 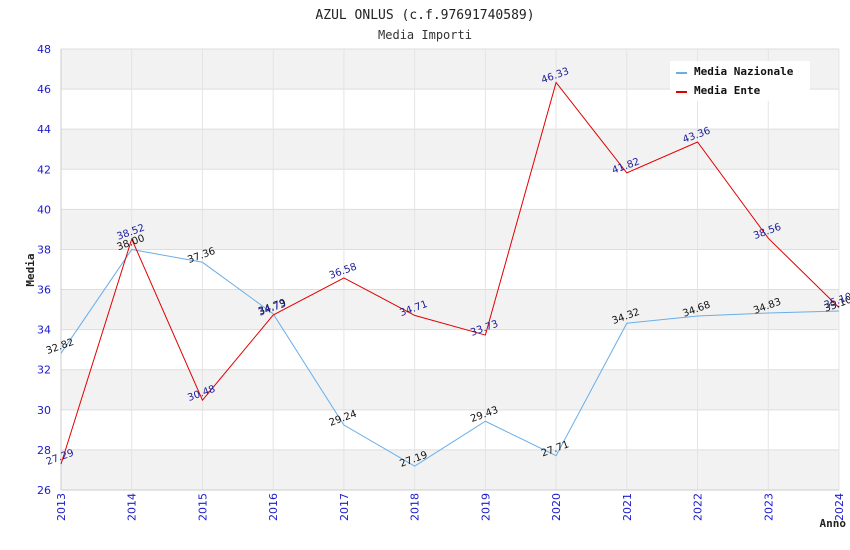 What do you see at coordinates (627, 507) in the screenshot?
I see `x-tick-label: 2021` at bounding box center [627, 507].